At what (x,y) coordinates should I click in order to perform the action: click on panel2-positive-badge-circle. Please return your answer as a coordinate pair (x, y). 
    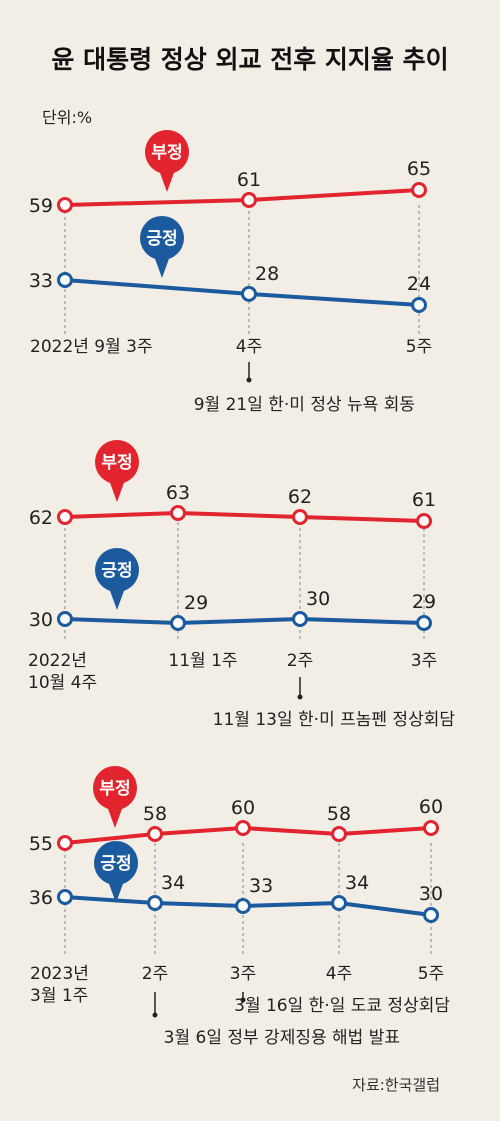
    Looking at the image, I should click on (117, 570).